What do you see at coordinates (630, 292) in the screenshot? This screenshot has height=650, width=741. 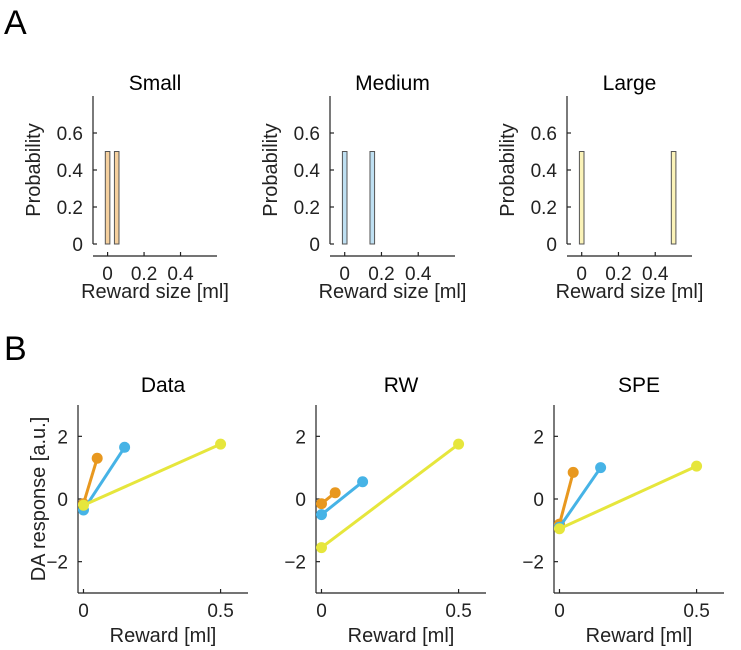 I see `chart-large-xlabel: Reward size [ml]` at bounding box center [630, 292].